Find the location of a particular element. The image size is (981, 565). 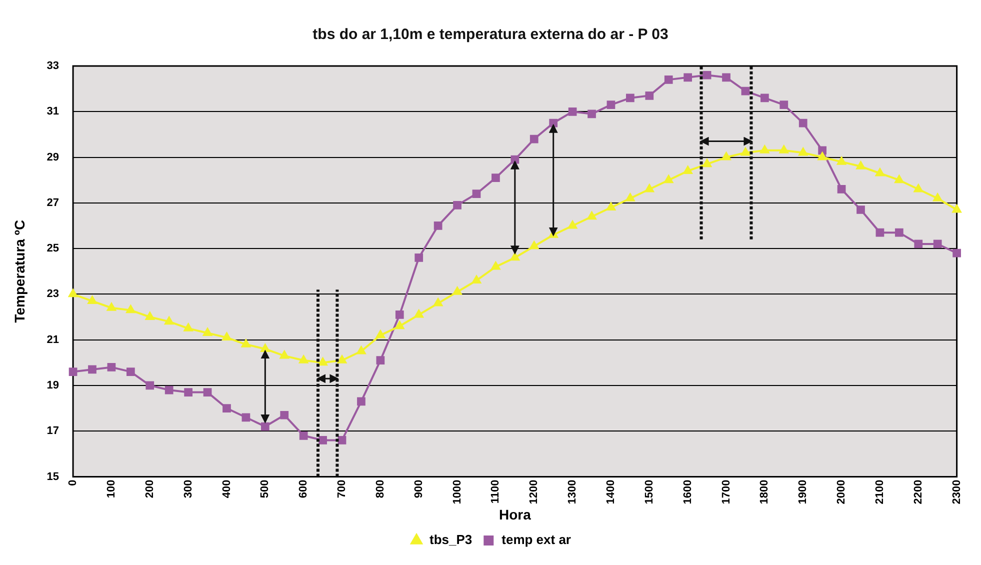

y-tick-label: 15 is located at coordinates (53, 476).